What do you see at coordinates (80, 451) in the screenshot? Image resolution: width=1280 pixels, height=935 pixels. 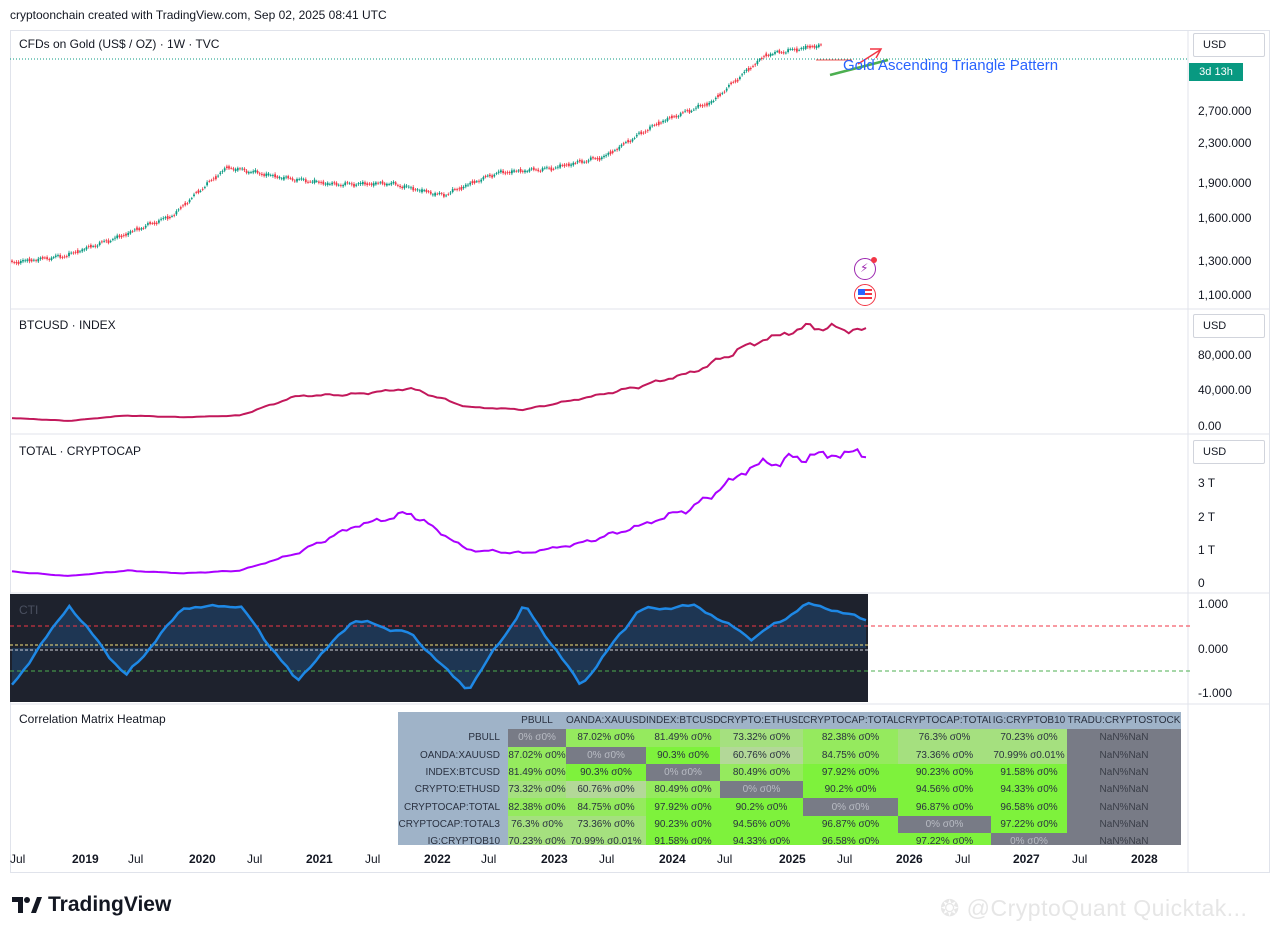 I see `total-pane-label: TOTAL · CRYPTOCAP` at bounding box center [80, 451].